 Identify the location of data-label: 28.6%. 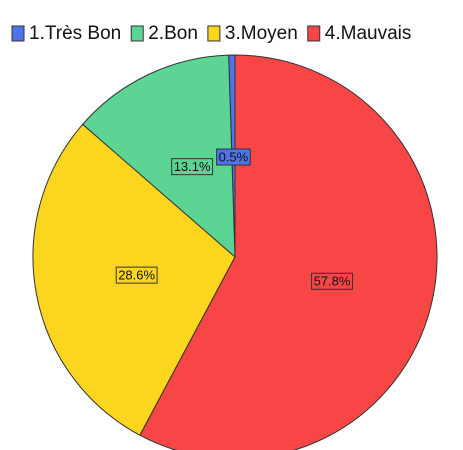
(136, 275).